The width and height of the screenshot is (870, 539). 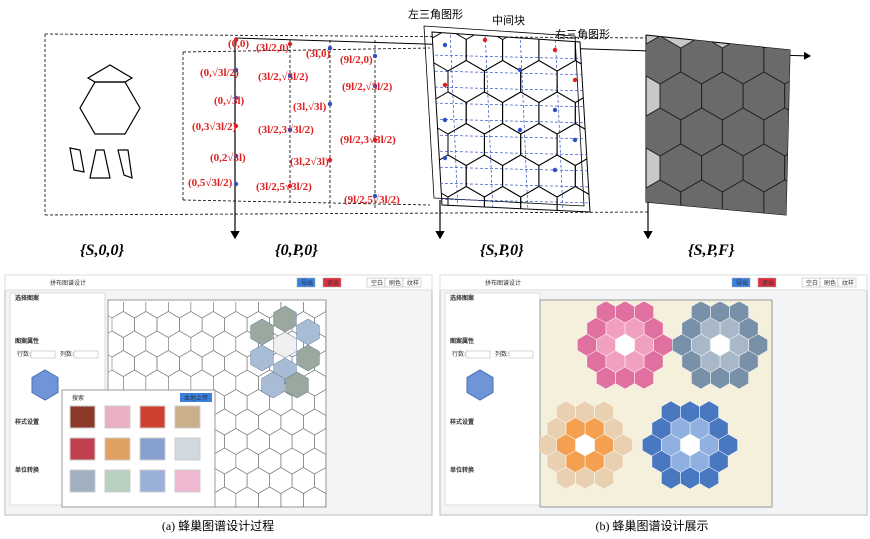 What do you see at coordinates (214, 127) in the screenshot?
I see `coordinate-label: (0,3√3l/2)` at bounding box center [214, 127].